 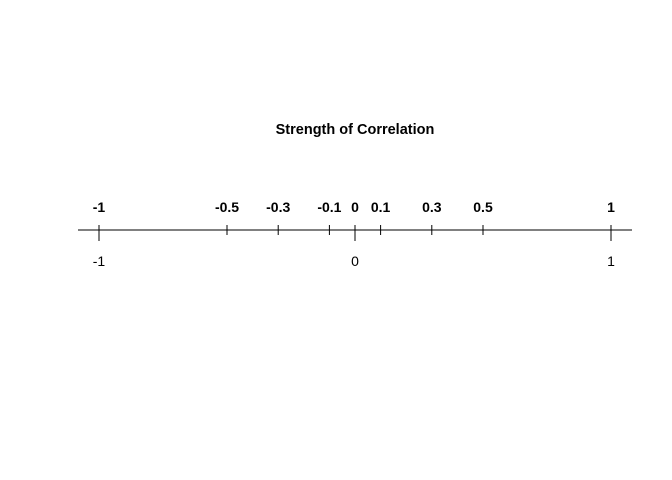 I want to click on axis-tick-label-0: 0, so click(x=355, y=261).